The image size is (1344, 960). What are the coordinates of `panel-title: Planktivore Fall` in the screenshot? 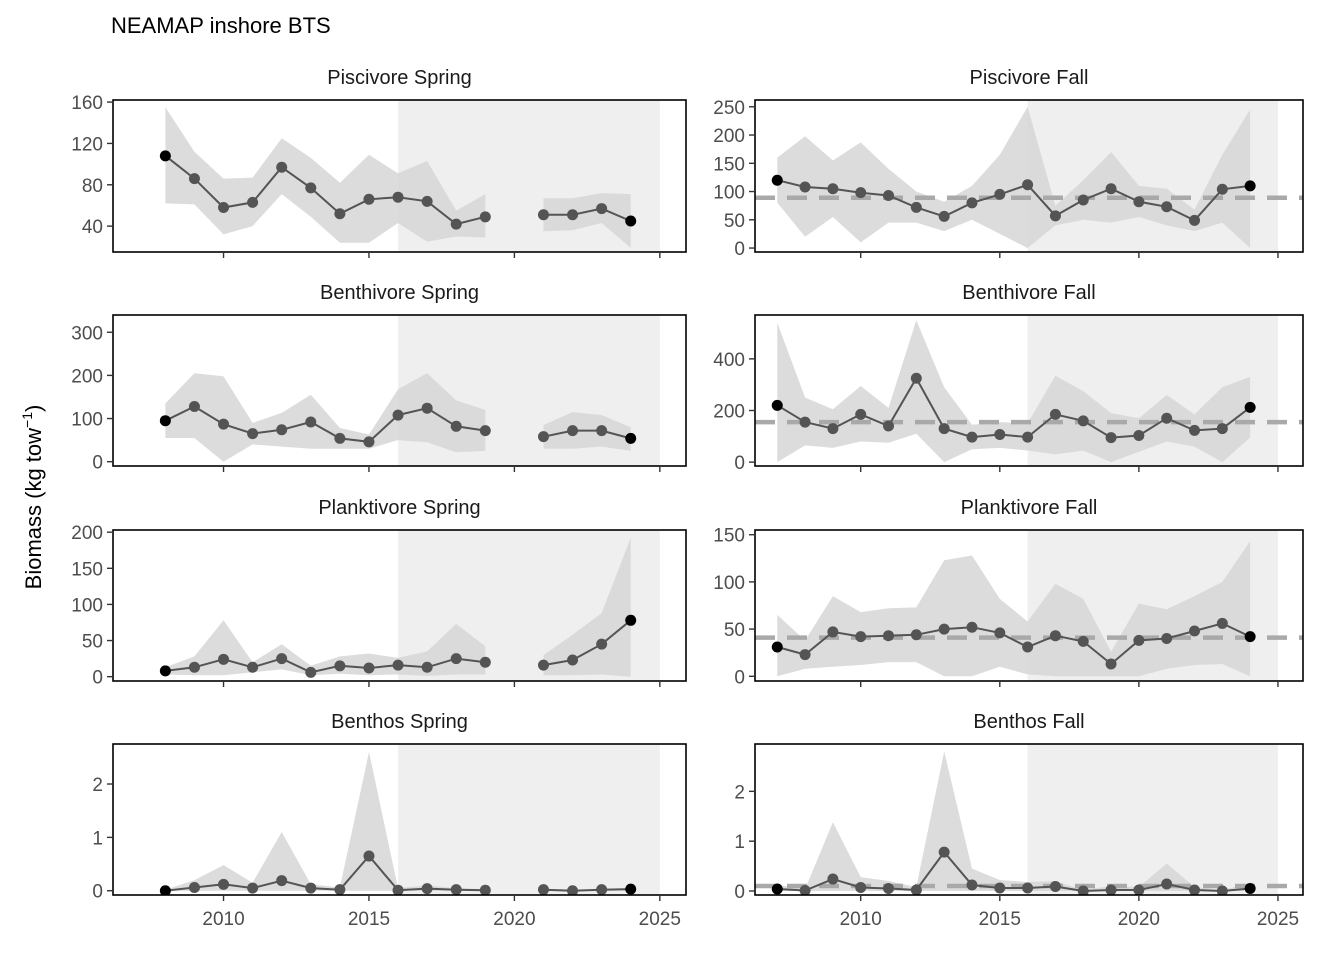 It's located at (1029, 508).